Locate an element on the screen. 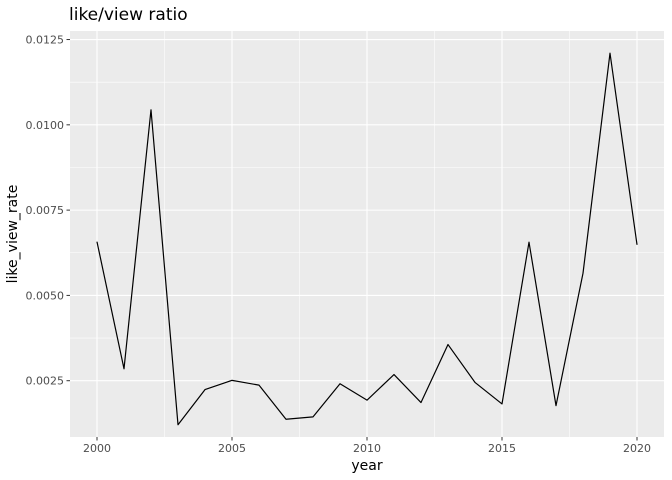  y-tick-label: 0.0125 is located at coordinates (45, 40).